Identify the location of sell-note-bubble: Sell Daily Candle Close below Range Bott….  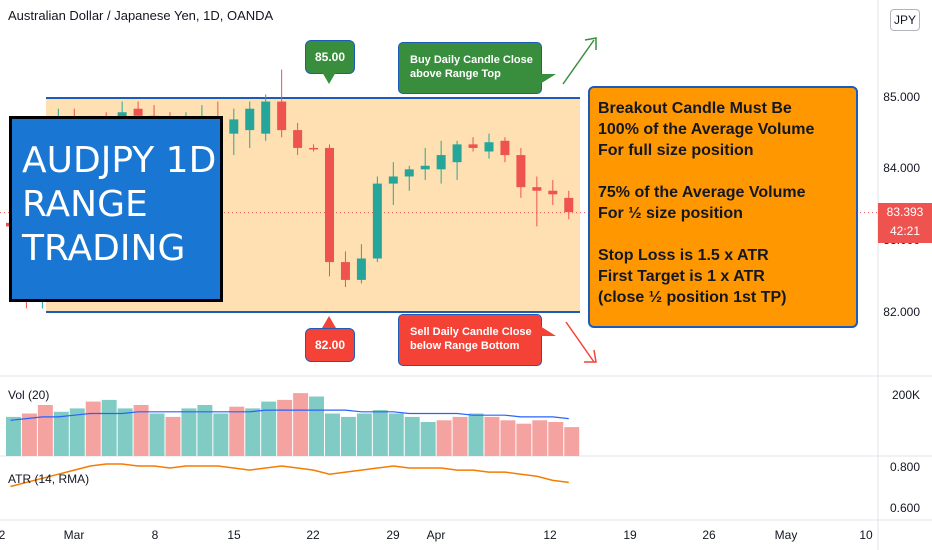
(470, 340).